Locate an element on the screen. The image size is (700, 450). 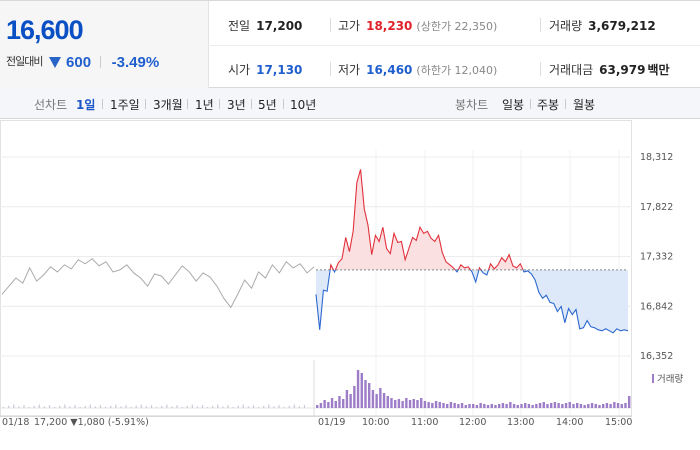
y-tick-label: 16,352 is located at coordinates (656, 356).